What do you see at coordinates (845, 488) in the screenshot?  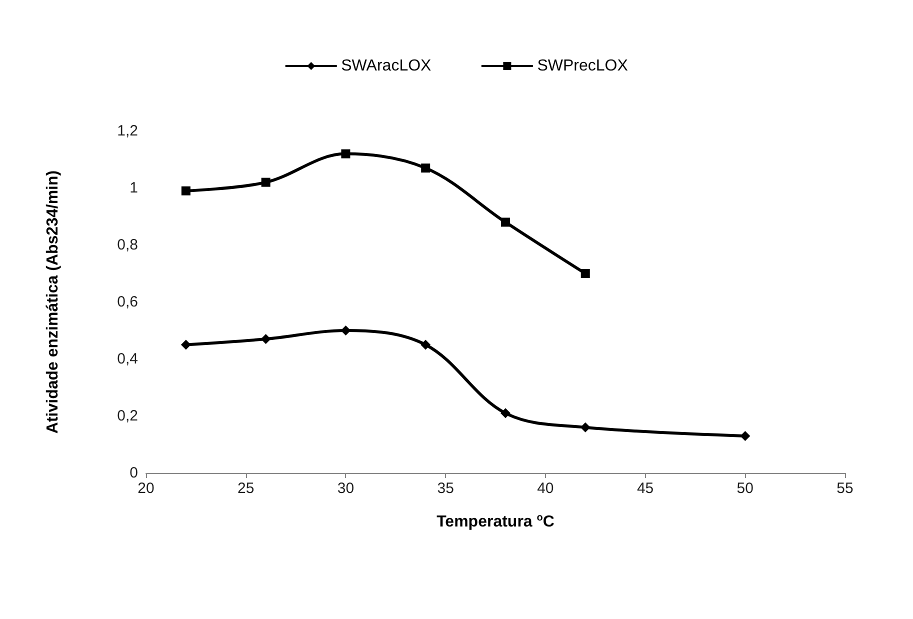 I see `x-tick-label: 55` at bounding box center [845, 488].